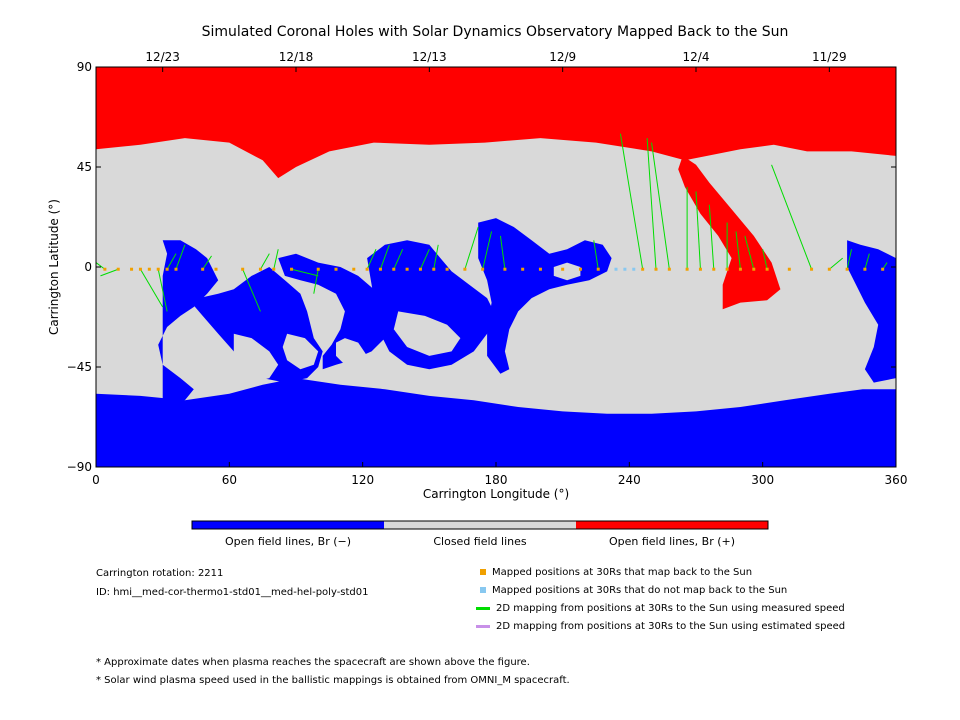 This screenshot has height=720, width=960. Describe the element at coordinates (480, 541) in the screenshot. I see `colorbar-label-closed: Closed field lines` at that location.